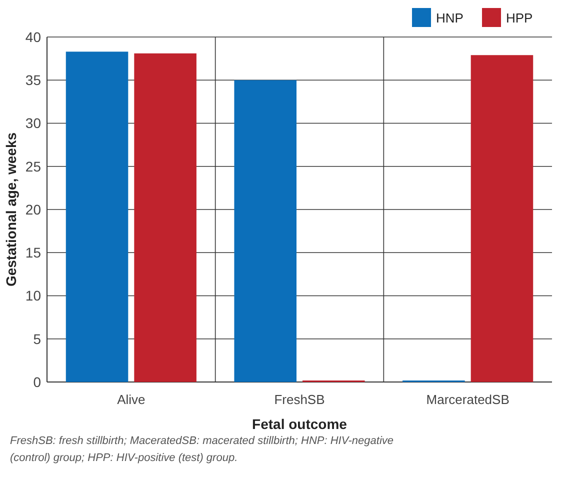 Image resolution: width=561 pixels, height=481 pixels. I want to click on y-tick-label: 20, so click(33, 209).